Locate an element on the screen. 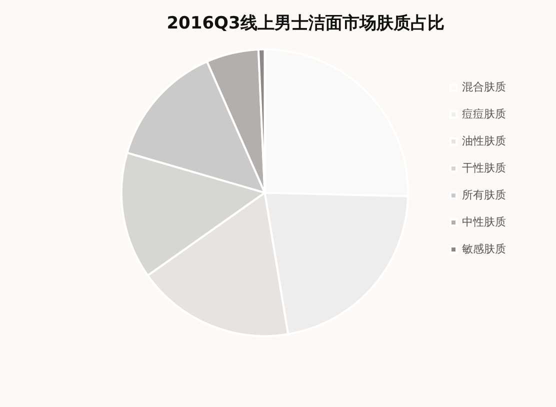 The height and width of the screenshot is (407, 556). legend-label: 中性肤质 is located at coordinates (484, 221).